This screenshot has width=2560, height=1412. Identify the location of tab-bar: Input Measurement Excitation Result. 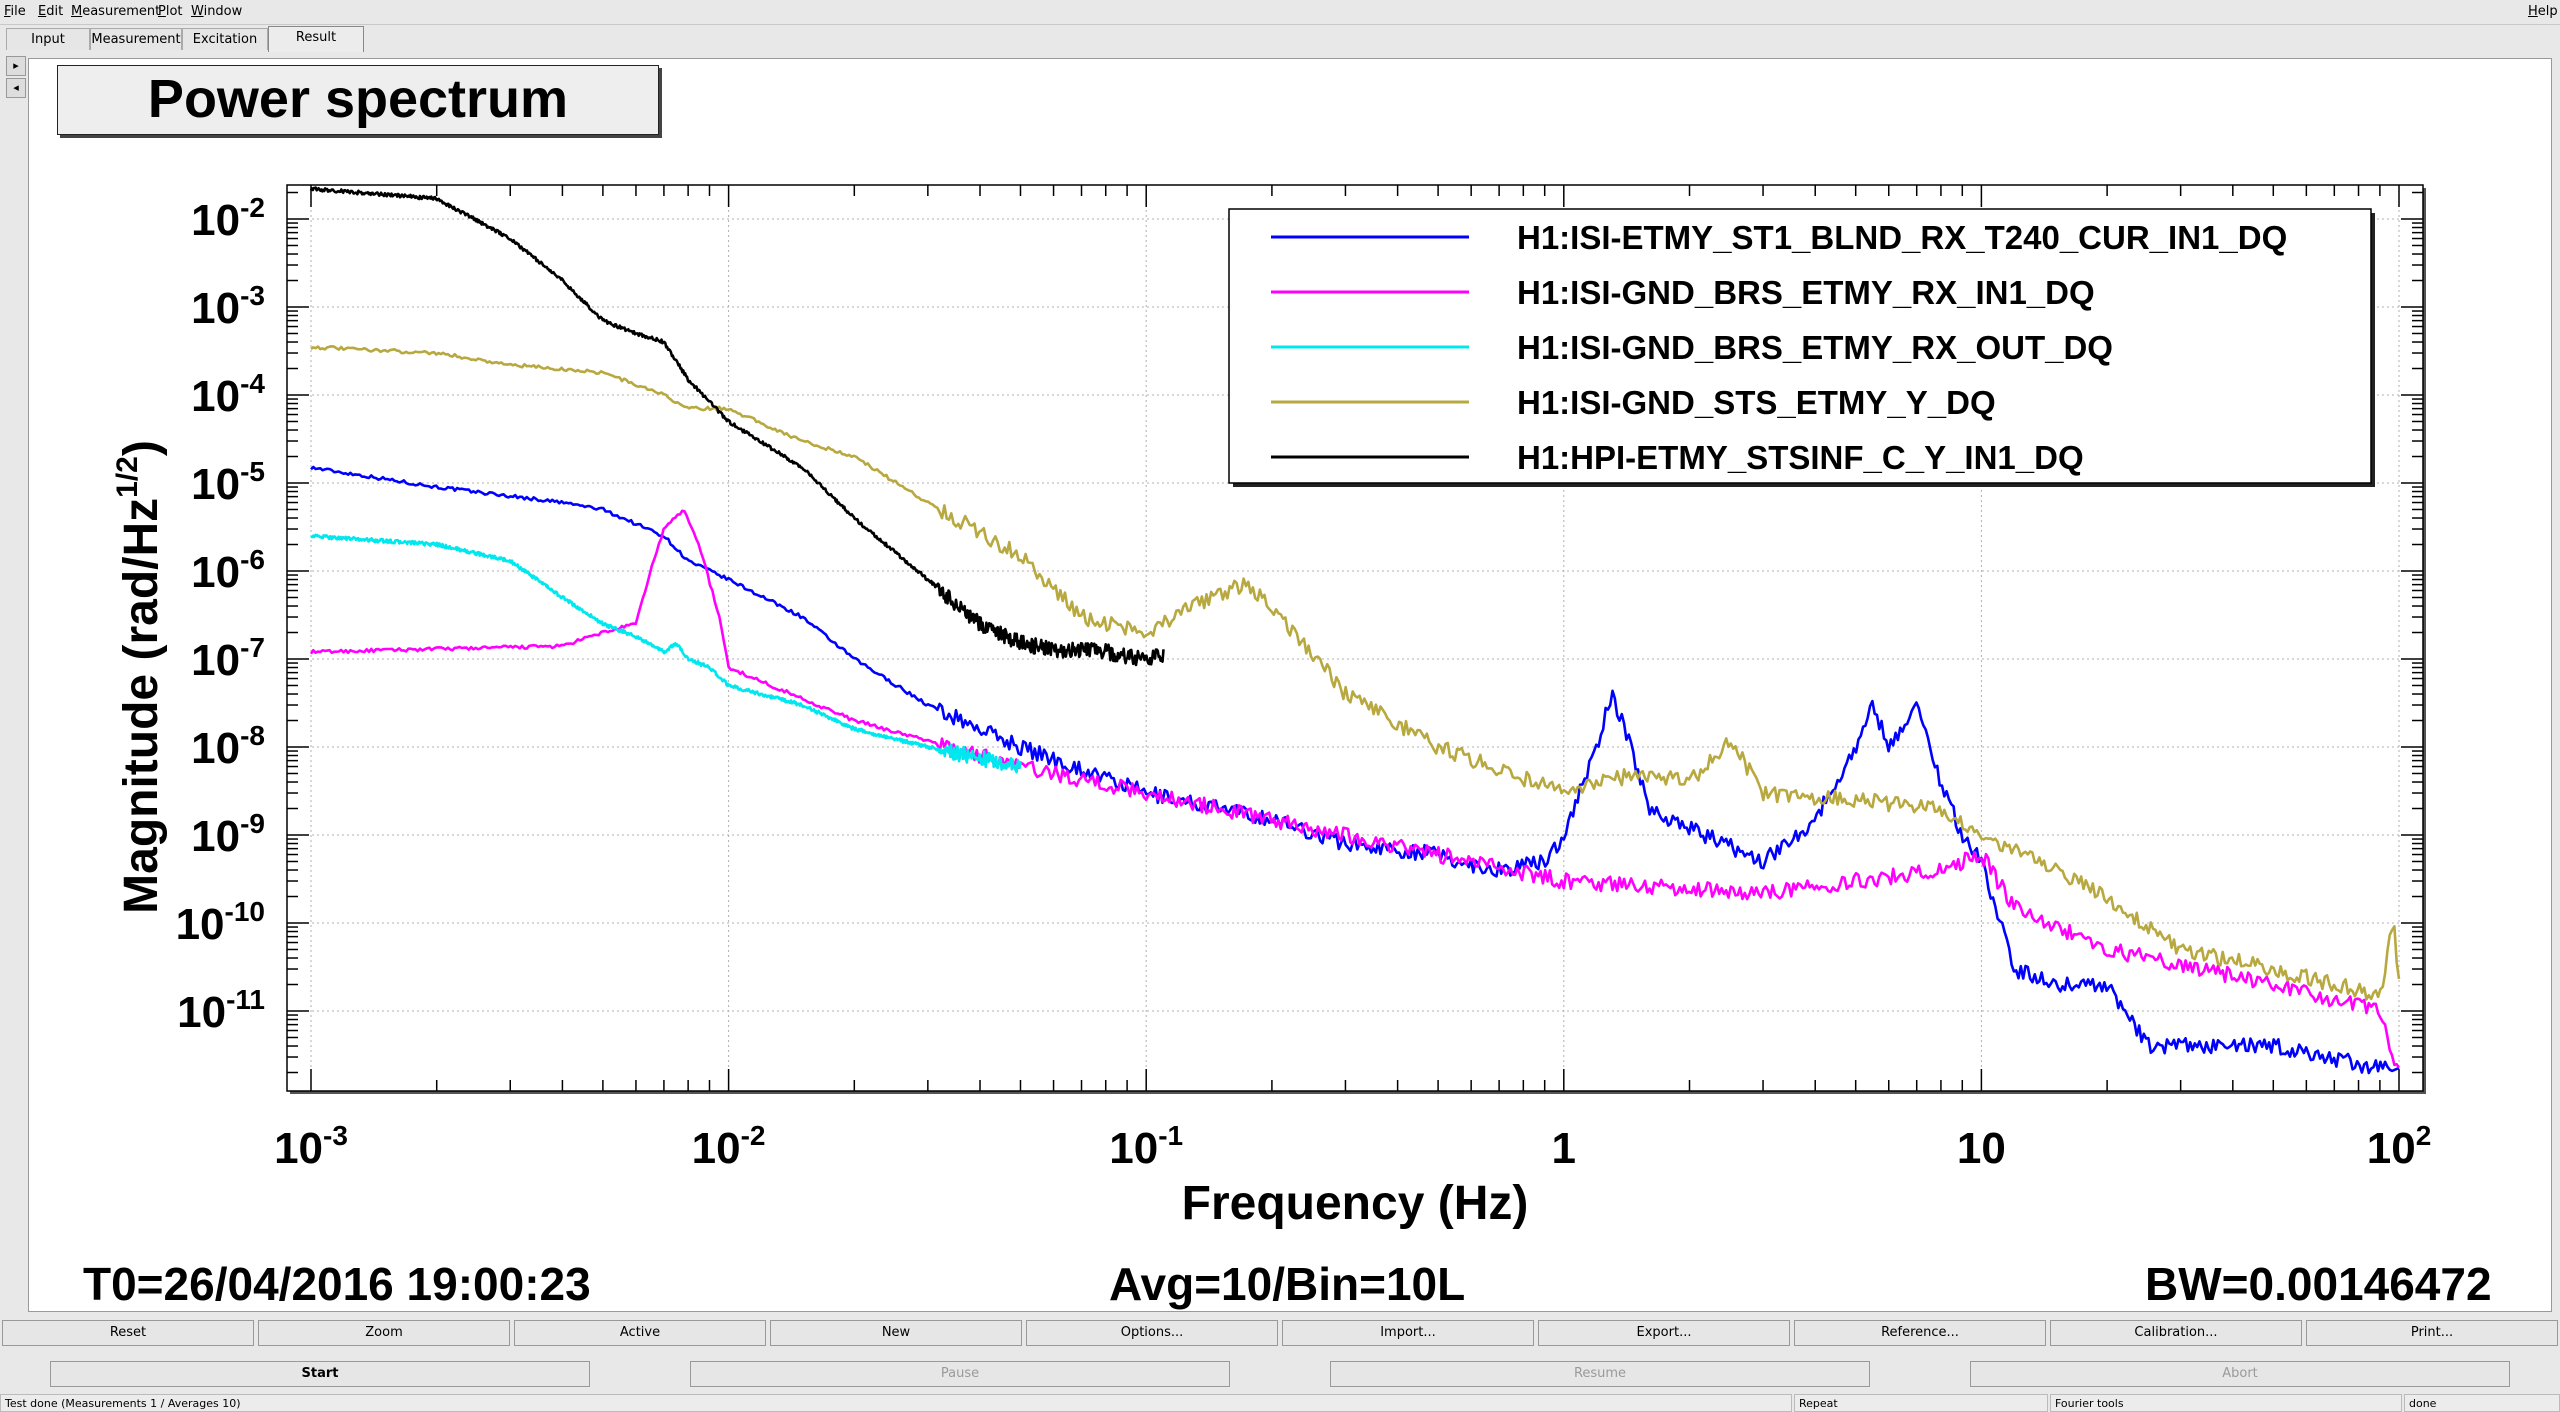
(1280, 39).